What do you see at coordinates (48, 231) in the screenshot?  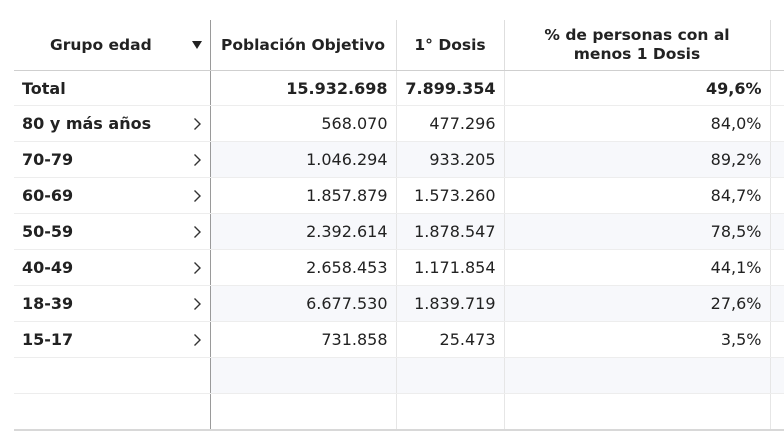 I see `row-group-label: 50-59` at bounding box center [48, 231].